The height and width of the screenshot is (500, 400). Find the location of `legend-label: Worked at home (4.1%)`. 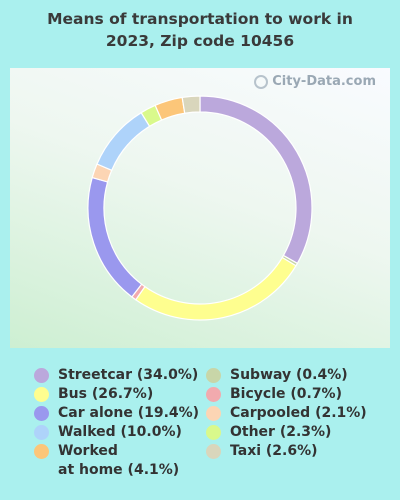

legend-label: Worked at home (4.1%) is located at coordinates (119, 460).